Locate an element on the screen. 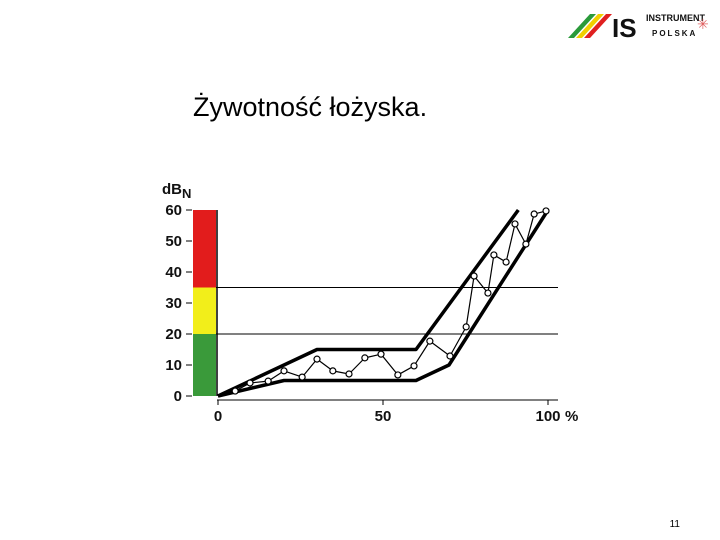 The height and width of the screenshot is (540, 720). y-tick-label: 60 is located at coordinates (173, 210).